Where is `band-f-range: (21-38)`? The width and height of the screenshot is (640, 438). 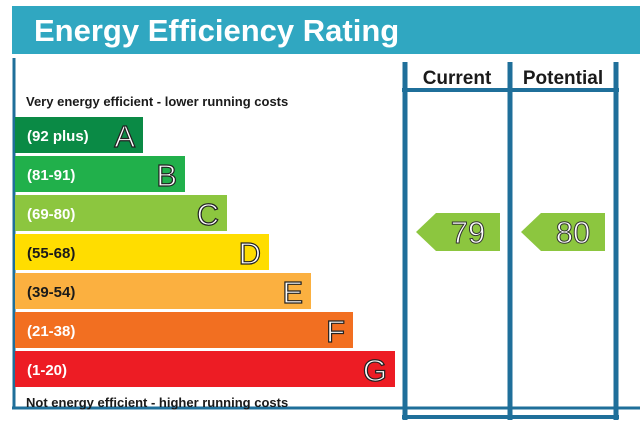 band-f-range: (21-38) is located at coordinates (51, 331).